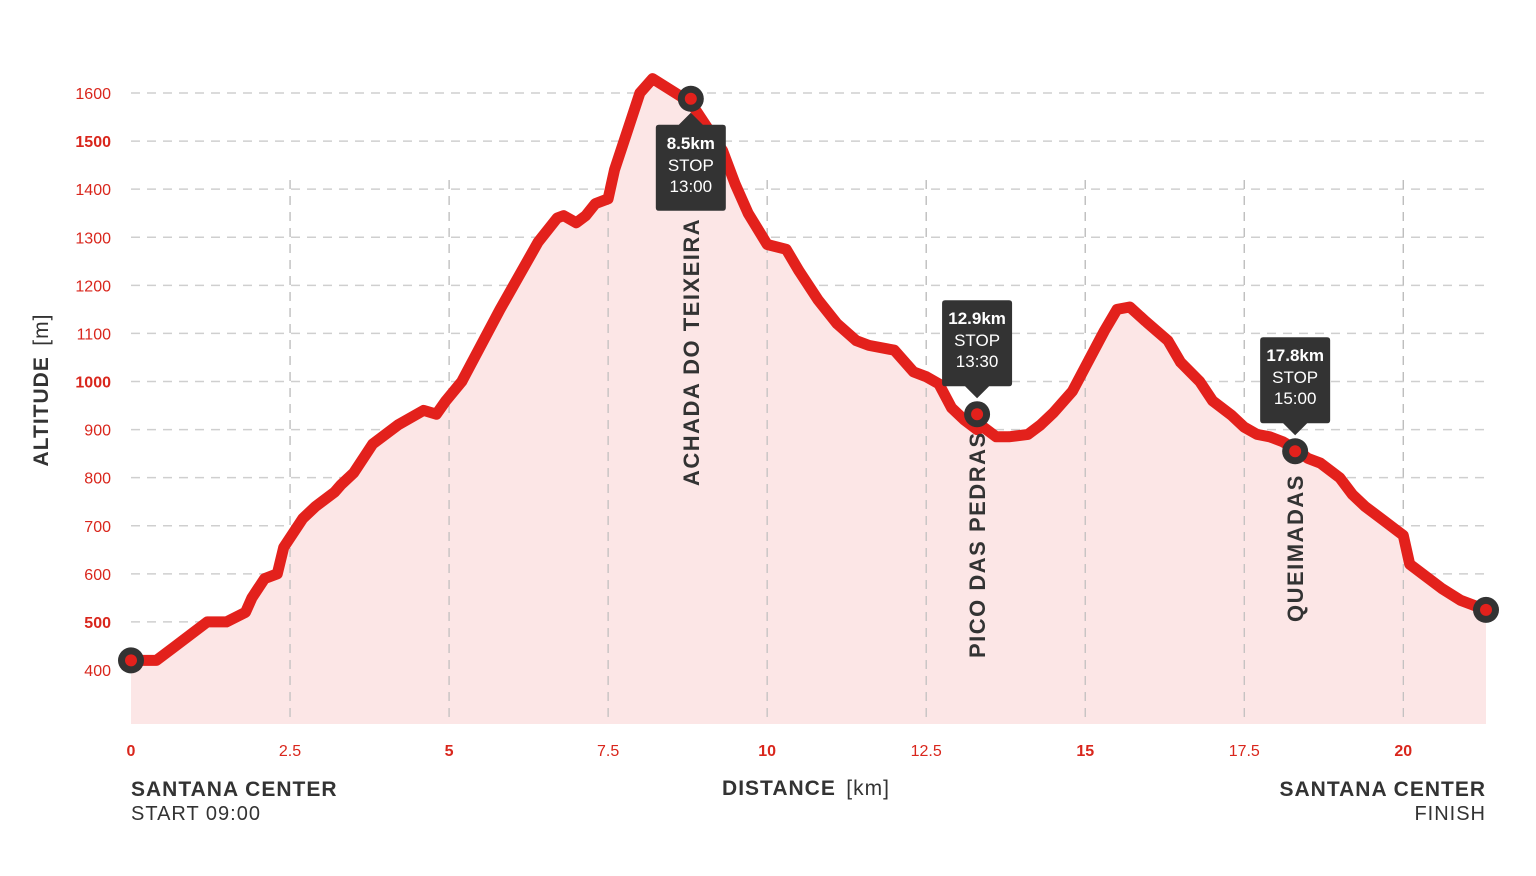  Describe the element at coordinates (97, 479) in the screenshot. I see `y-tick-label: 800` at that location.